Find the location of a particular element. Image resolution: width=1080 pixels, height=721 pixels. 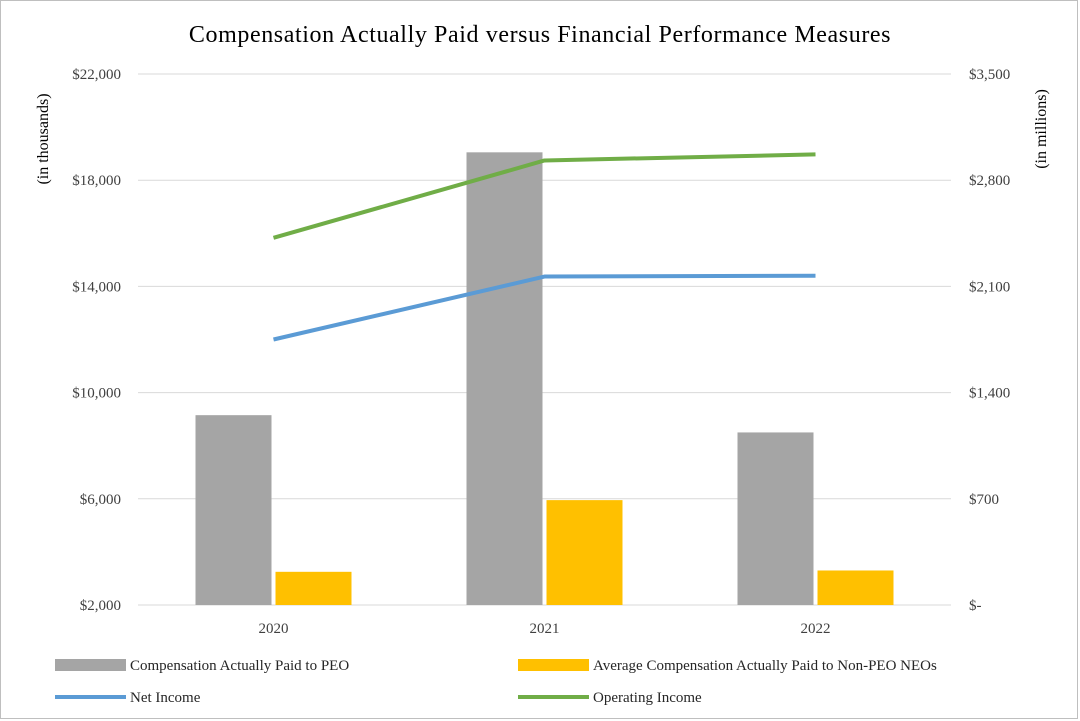

left-tick-label: $22,000 is located at coordinates (96, 75).